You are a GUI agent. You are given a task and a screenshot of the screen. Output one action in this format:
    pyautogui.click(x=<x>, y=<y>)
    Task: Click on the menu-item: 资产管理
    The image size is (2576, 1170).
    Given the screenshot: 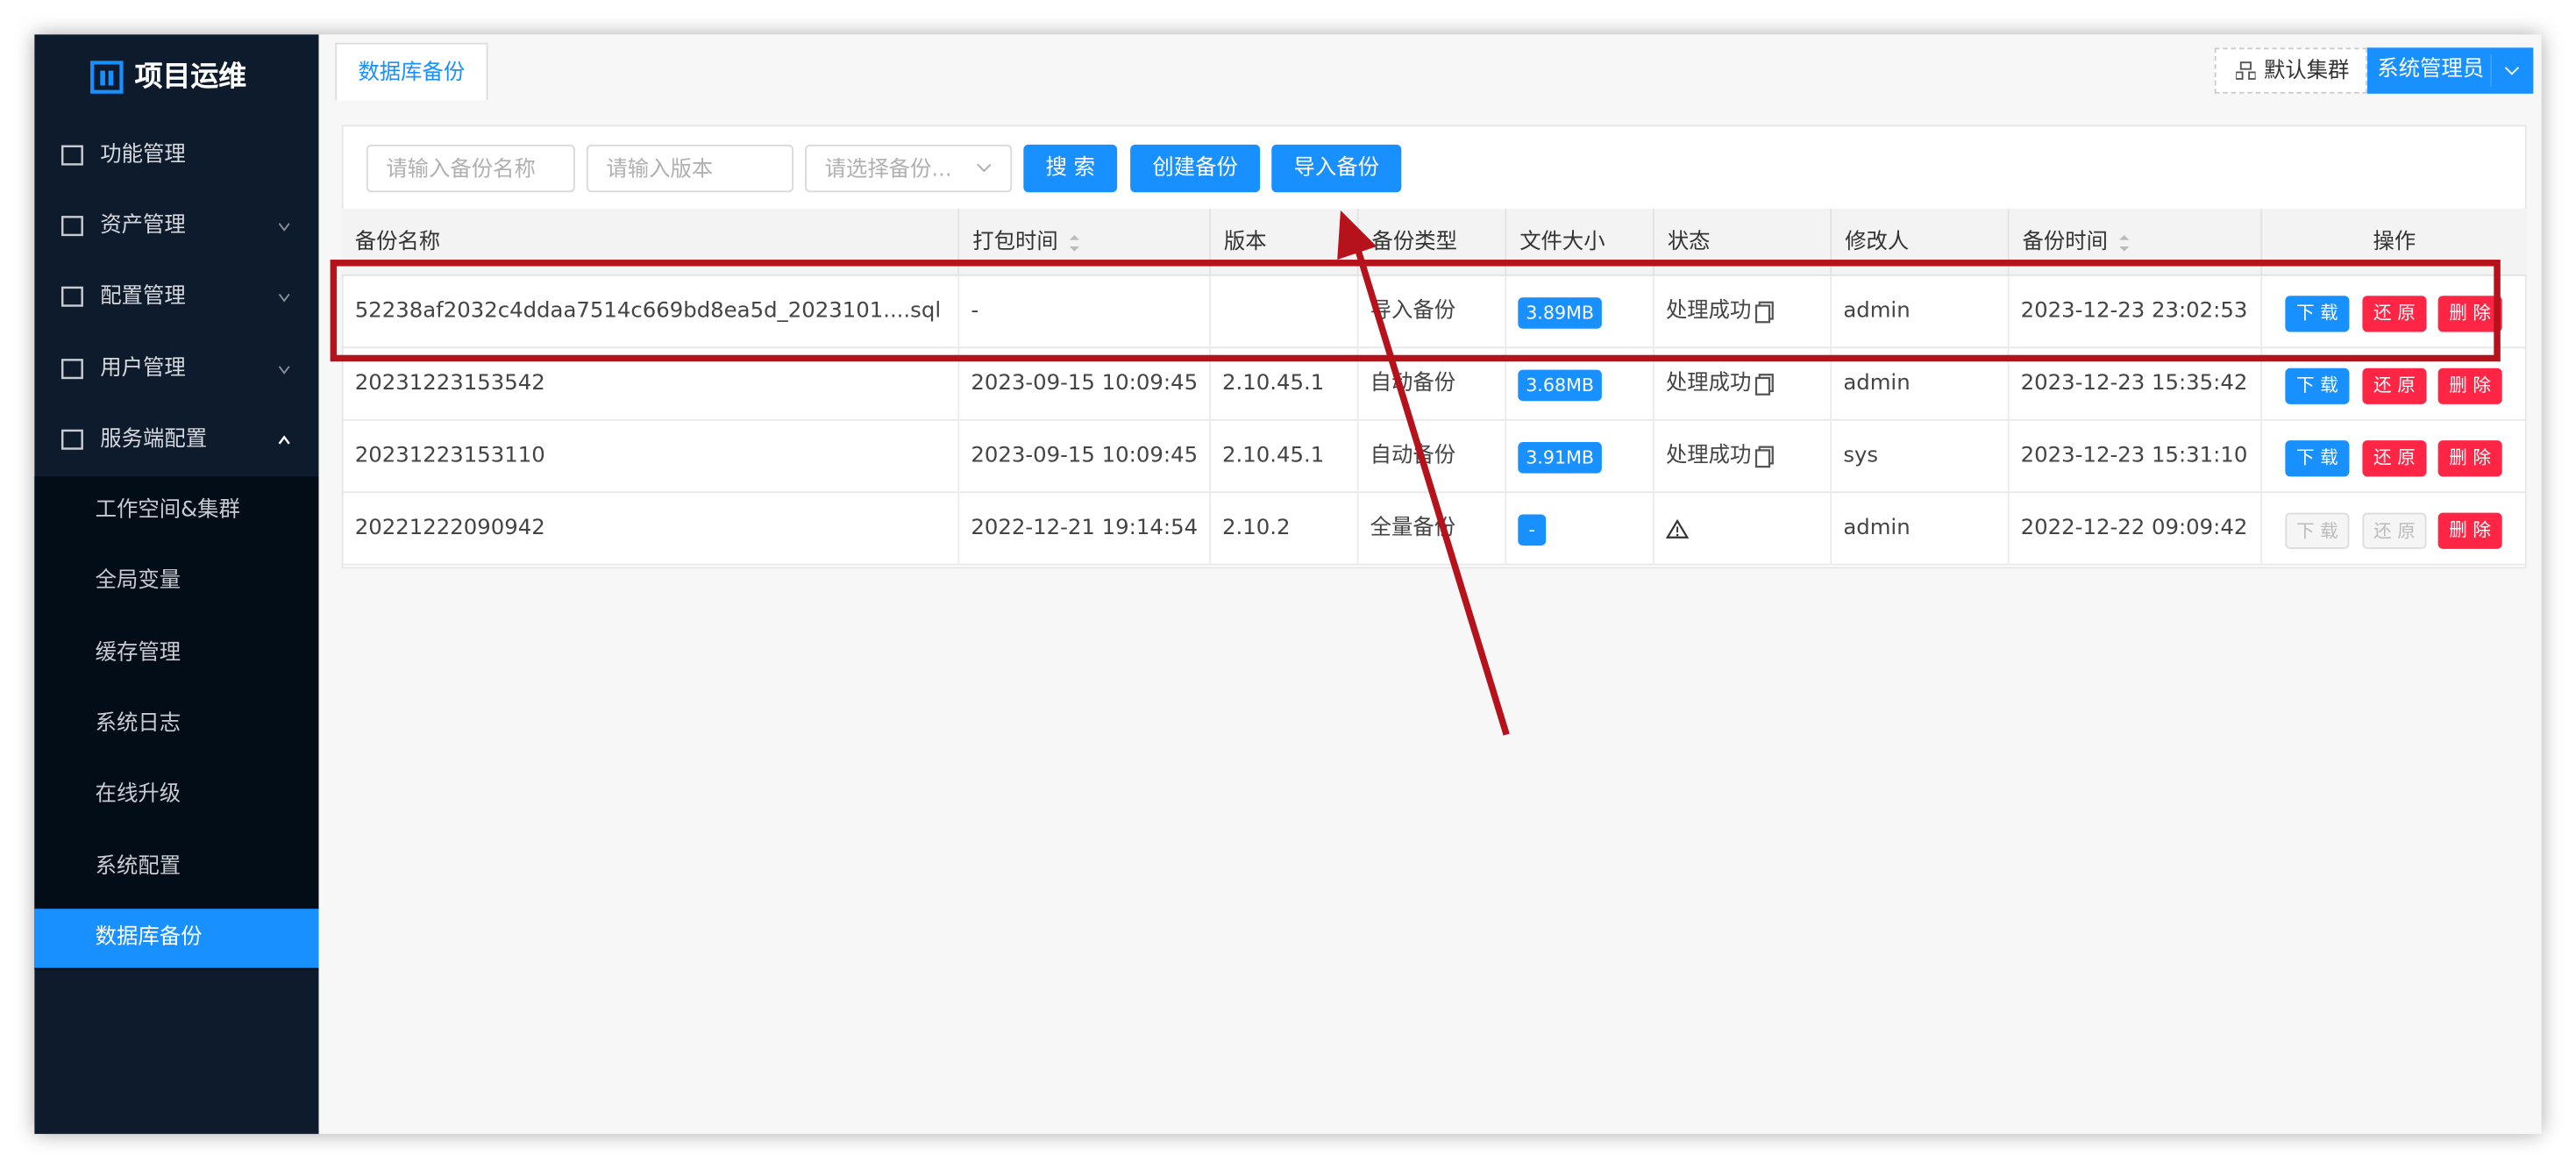 What is the action you would take?
    pyautogui.click(x=143, y=226)
    